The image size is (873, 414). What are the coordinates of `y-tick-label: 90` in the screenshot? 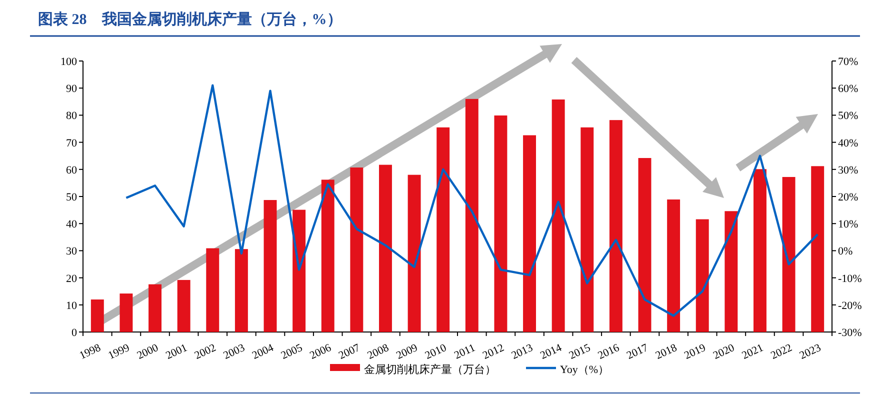 It's located at (72, 89).